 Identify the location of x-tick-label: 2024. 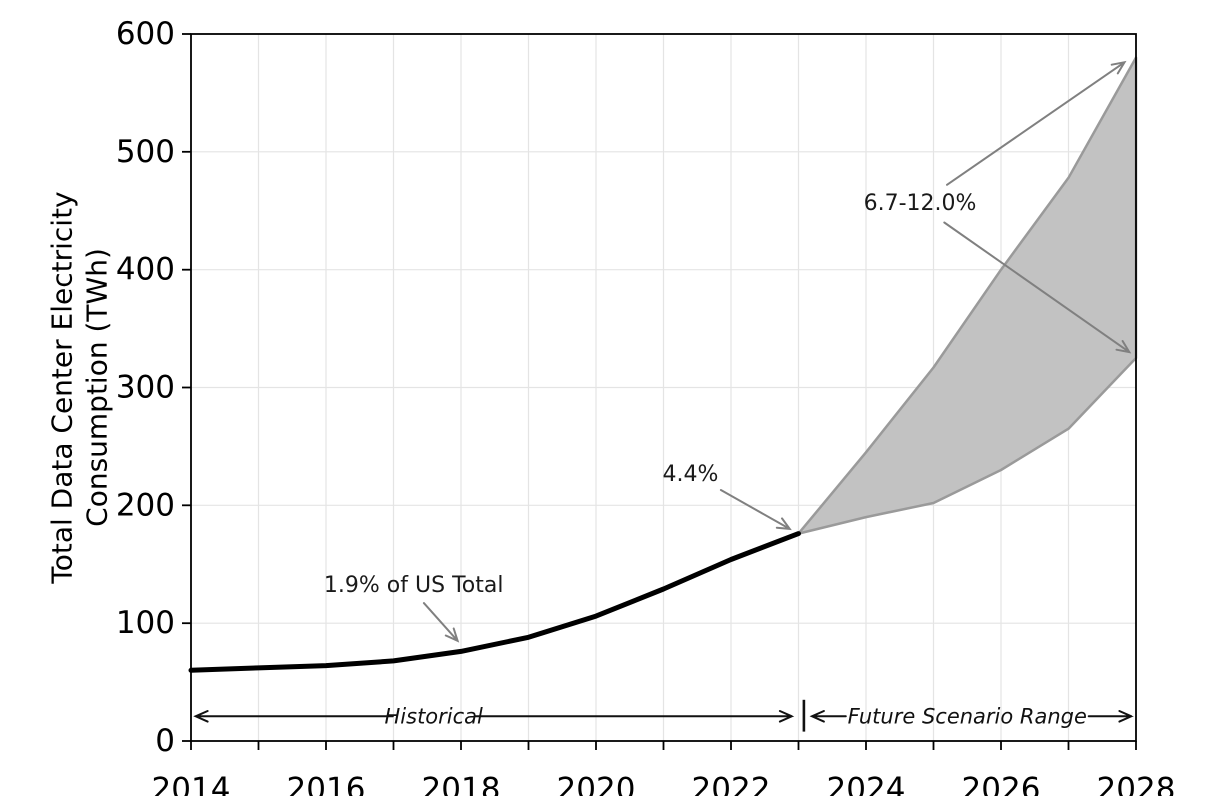
(866, 783).